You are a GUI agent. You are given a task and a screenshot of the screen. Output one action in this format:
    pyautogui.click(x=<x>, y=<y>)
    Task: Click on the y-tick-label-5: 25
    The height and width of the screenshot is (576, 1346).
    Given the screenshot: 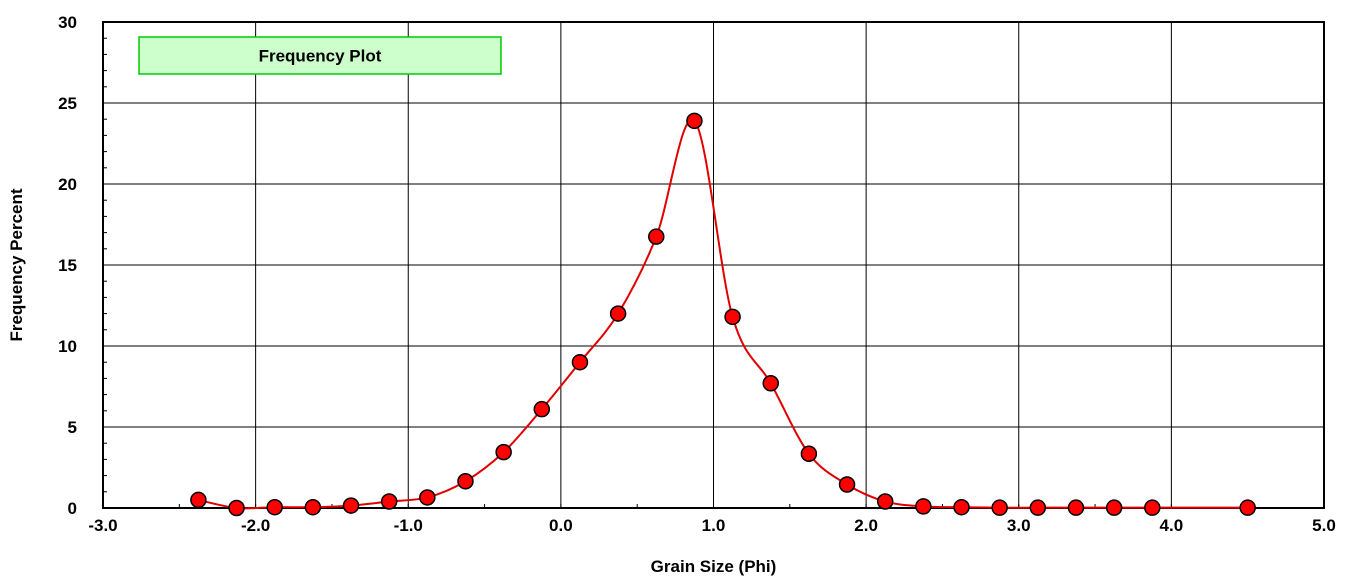 What is the action you would take?
    pyautogui.click(x=67, y=103)
    